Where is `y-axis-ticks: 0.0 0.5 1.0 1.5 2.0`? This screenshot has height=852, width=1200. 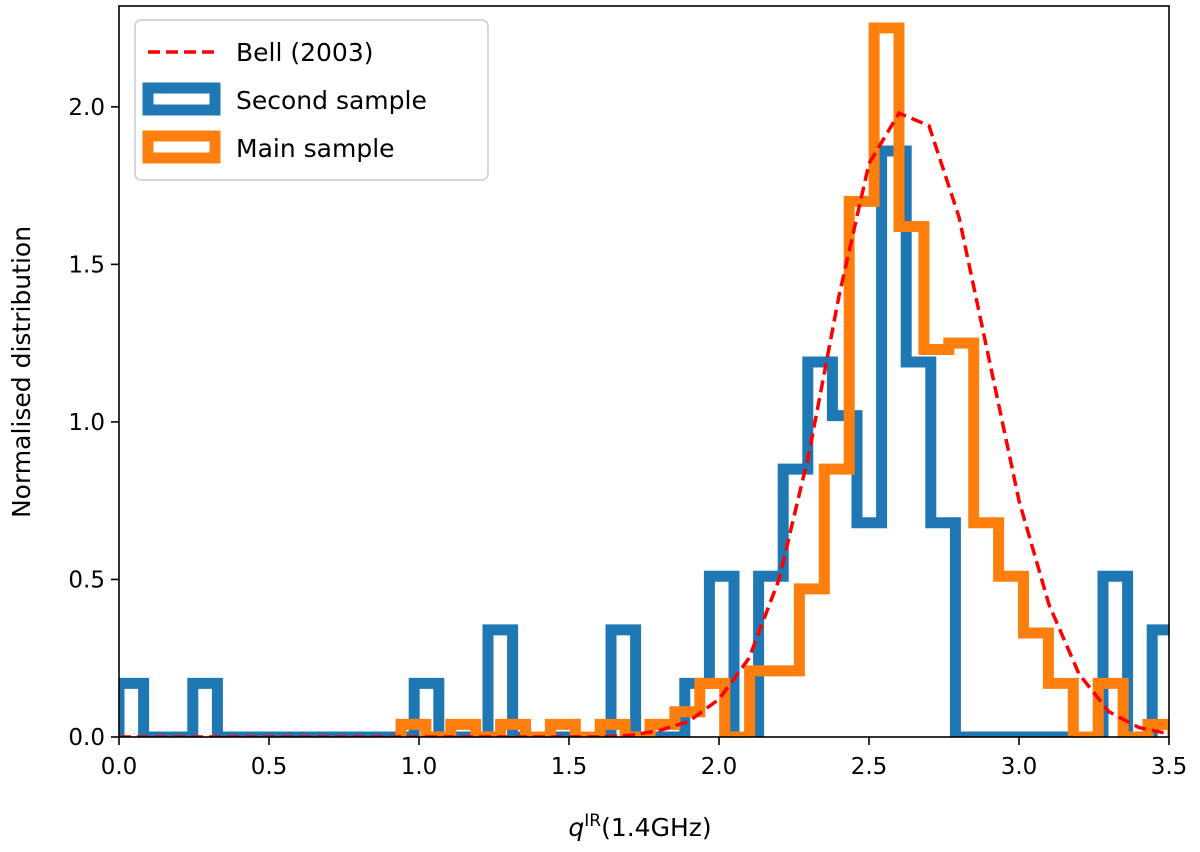
y-axis-ticks: 0.0 0.5 1.0 1.5 2.0 is located at coordinates (93, 423).